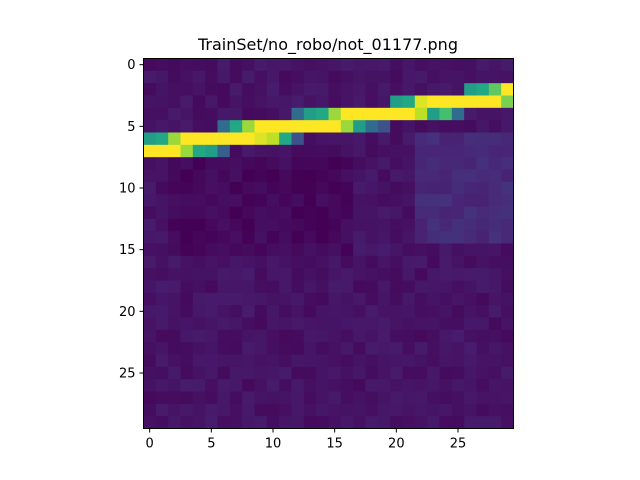 The height and width of the screenshot is (480, 640). What do you see at coordinates (433, 422) in the screenshot?
I see `heatmap-cell-r29-c23` at bounding box center [433, 422].